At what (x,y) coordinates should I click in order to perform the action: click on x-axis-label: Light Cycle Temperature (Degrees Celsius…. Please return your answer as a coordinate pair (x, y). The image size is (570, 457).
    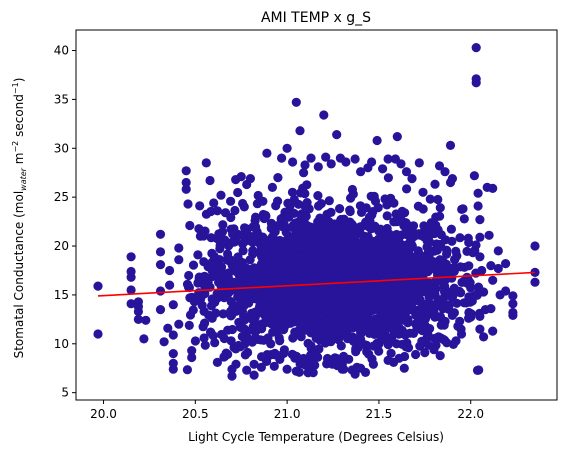
    Looking at the image, I should click on (316, 437).